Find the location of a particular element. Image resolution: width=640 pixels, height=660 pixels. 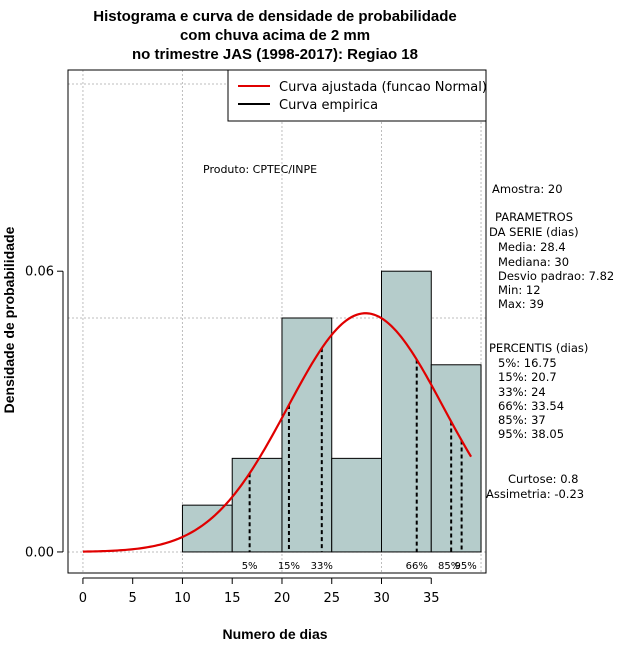

y-tick-label-1: 0.06 is located at coordinates (39, 272).